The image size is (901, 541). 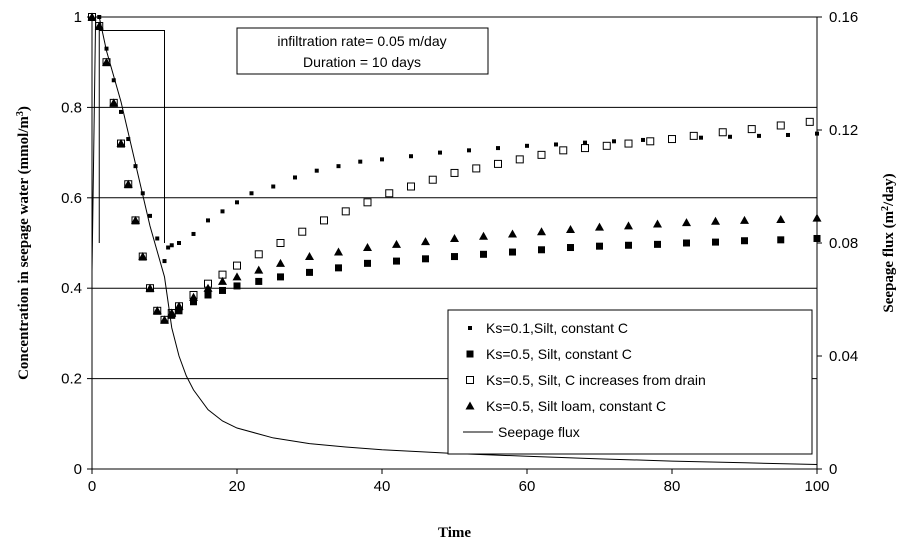 I want to click on y-tick-label: 1, so click(x=78, y=17).